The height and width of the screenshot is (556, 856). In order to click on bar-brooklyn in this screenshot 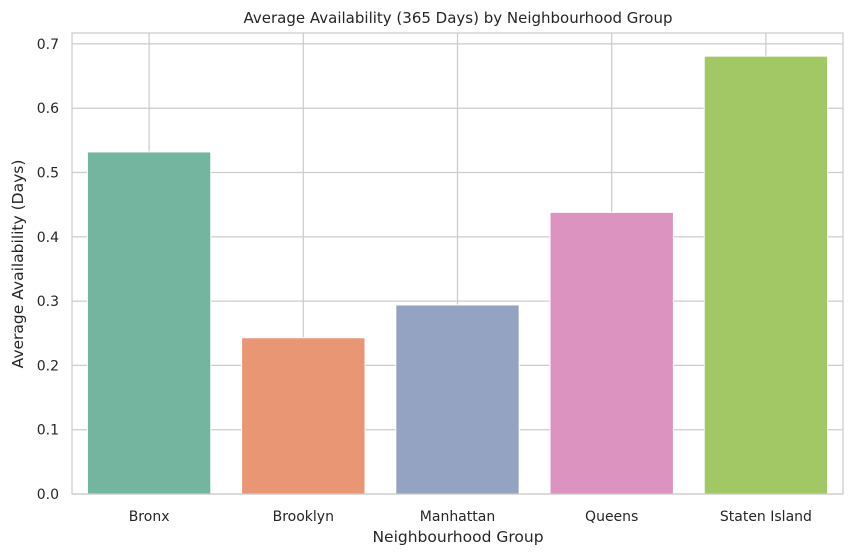, I will do `click(303, 416)`.